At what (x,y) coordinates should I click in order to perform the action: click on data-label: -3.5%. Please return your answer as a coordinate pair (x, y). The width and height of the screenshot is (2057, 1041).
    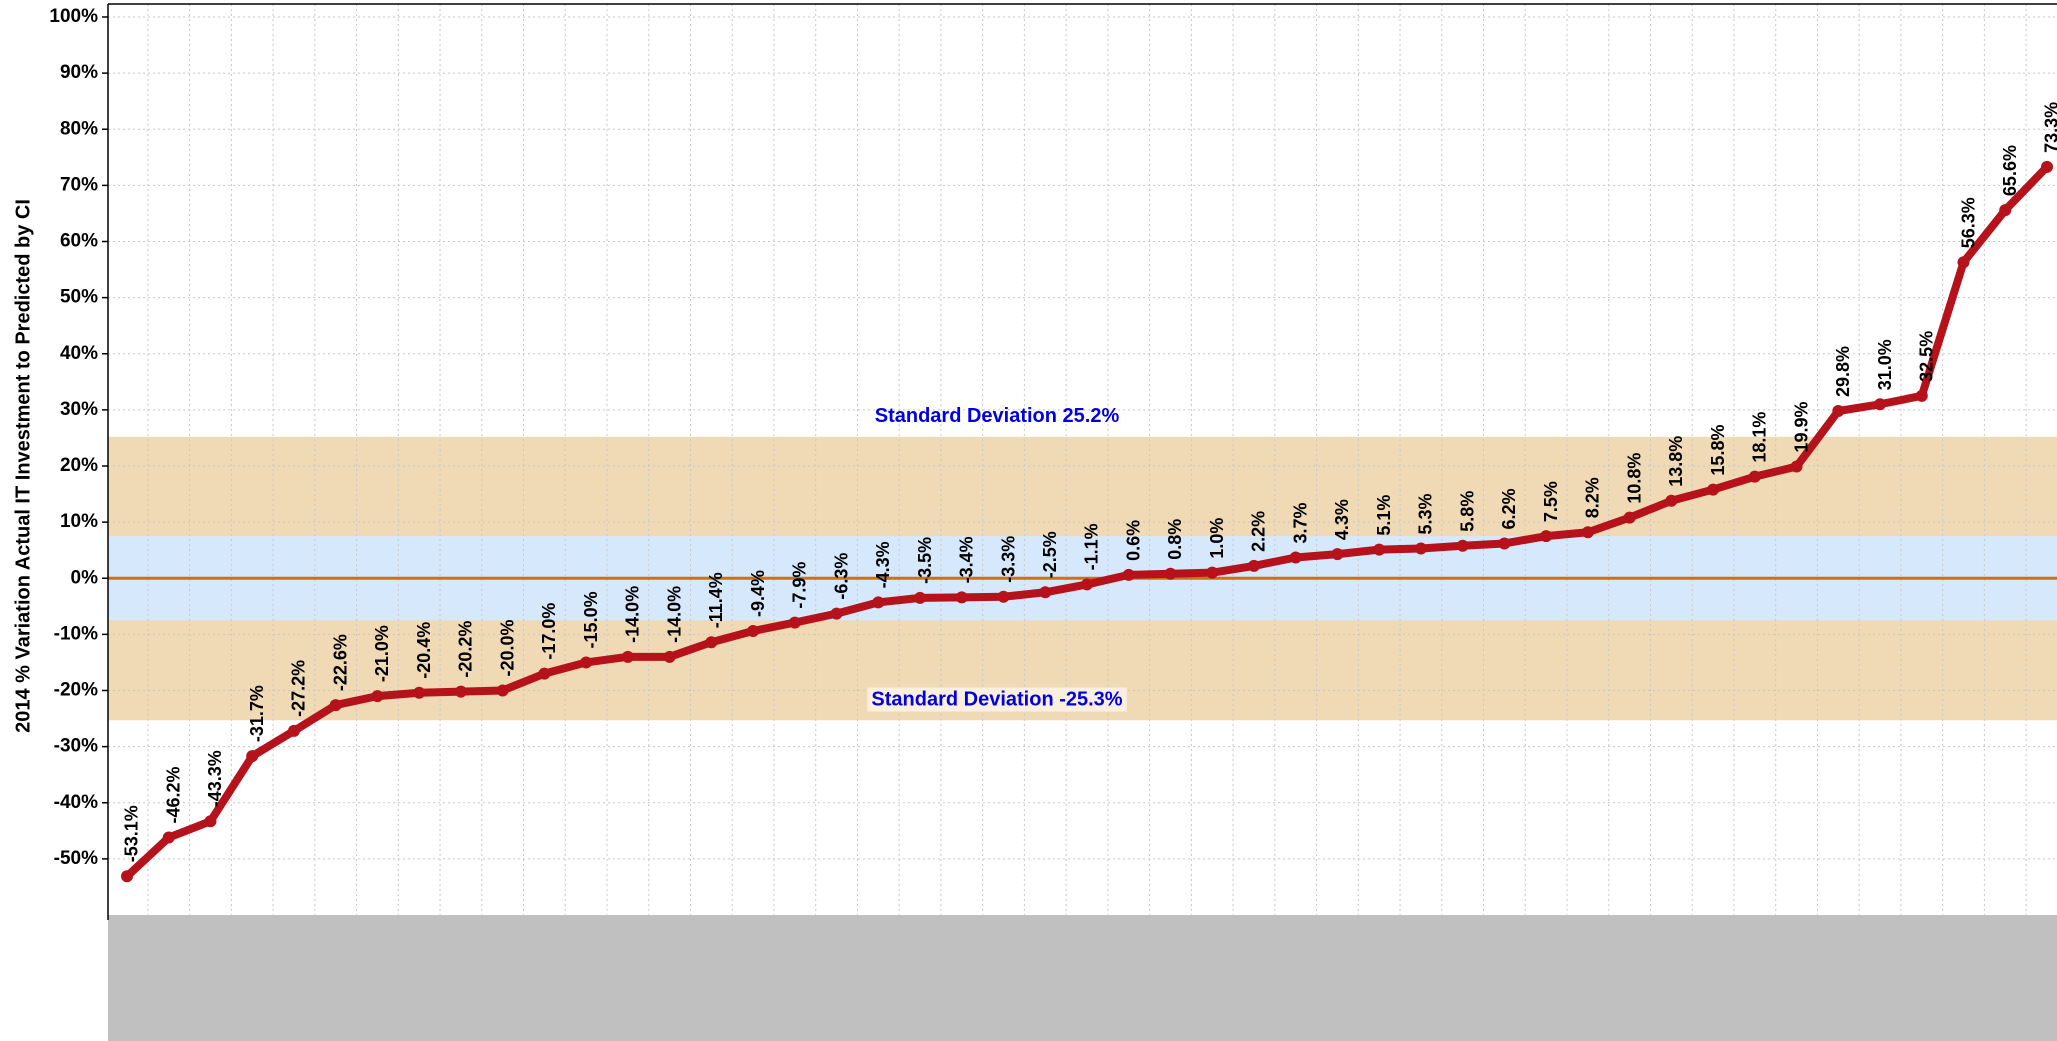
    Looking at the image, I should click on (925, 560).